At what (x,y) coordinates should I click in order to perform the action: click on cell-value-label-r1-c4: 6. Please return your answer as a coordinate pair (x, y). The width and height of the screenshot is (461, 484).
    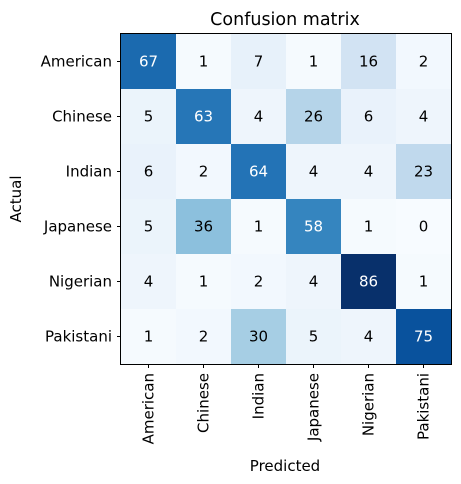
    Looking at the image, I should click on (369, 117).